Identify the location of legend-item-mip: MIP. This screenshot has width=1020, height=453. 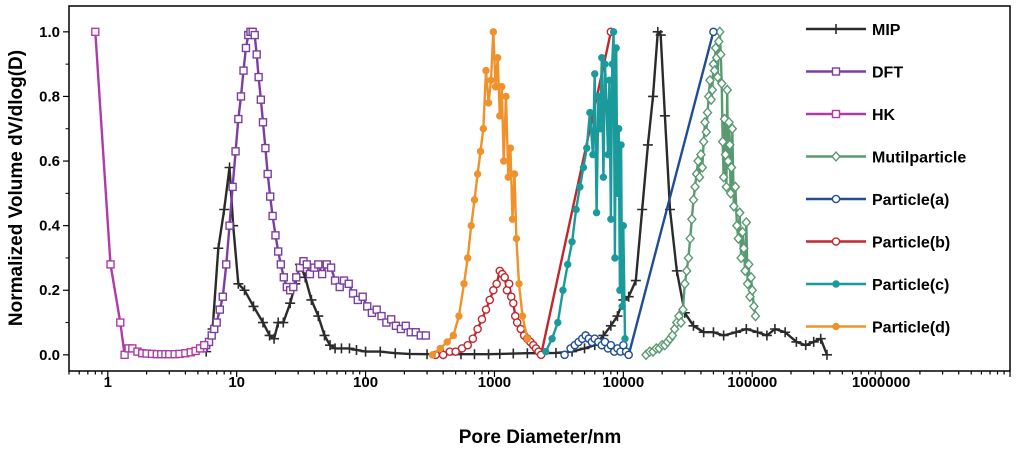
(853, 30).